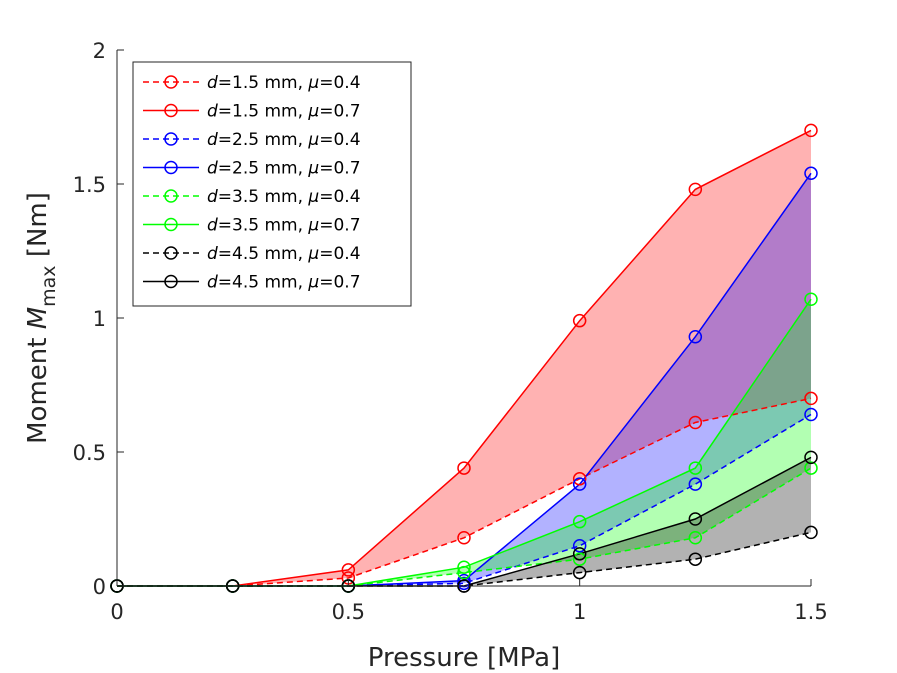 The width and height of the screenshot is (897, 673). Describe the element at coordinates (284, 140) in the screenshot. I see `legend-label-2: d=2.5 mm, μ=0.4` at that location.